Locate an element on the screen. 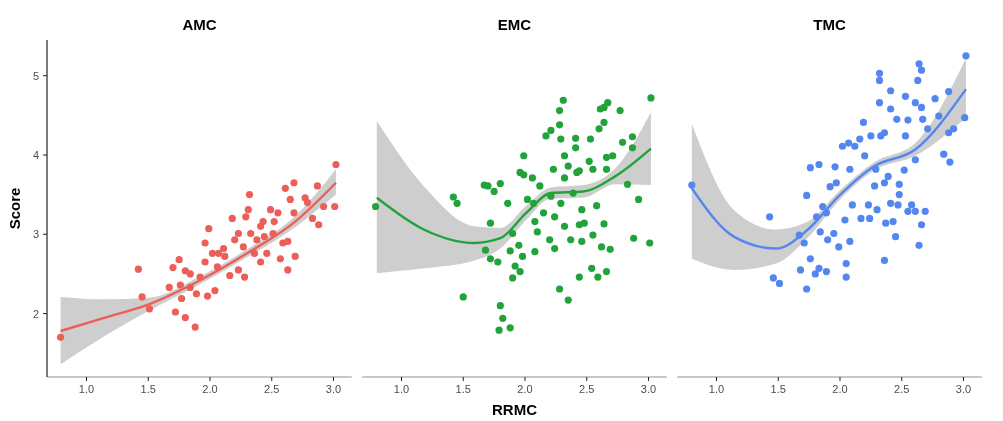 The image size is (1003, 421). chart-title: EMC is located at coordinates (514, 24).